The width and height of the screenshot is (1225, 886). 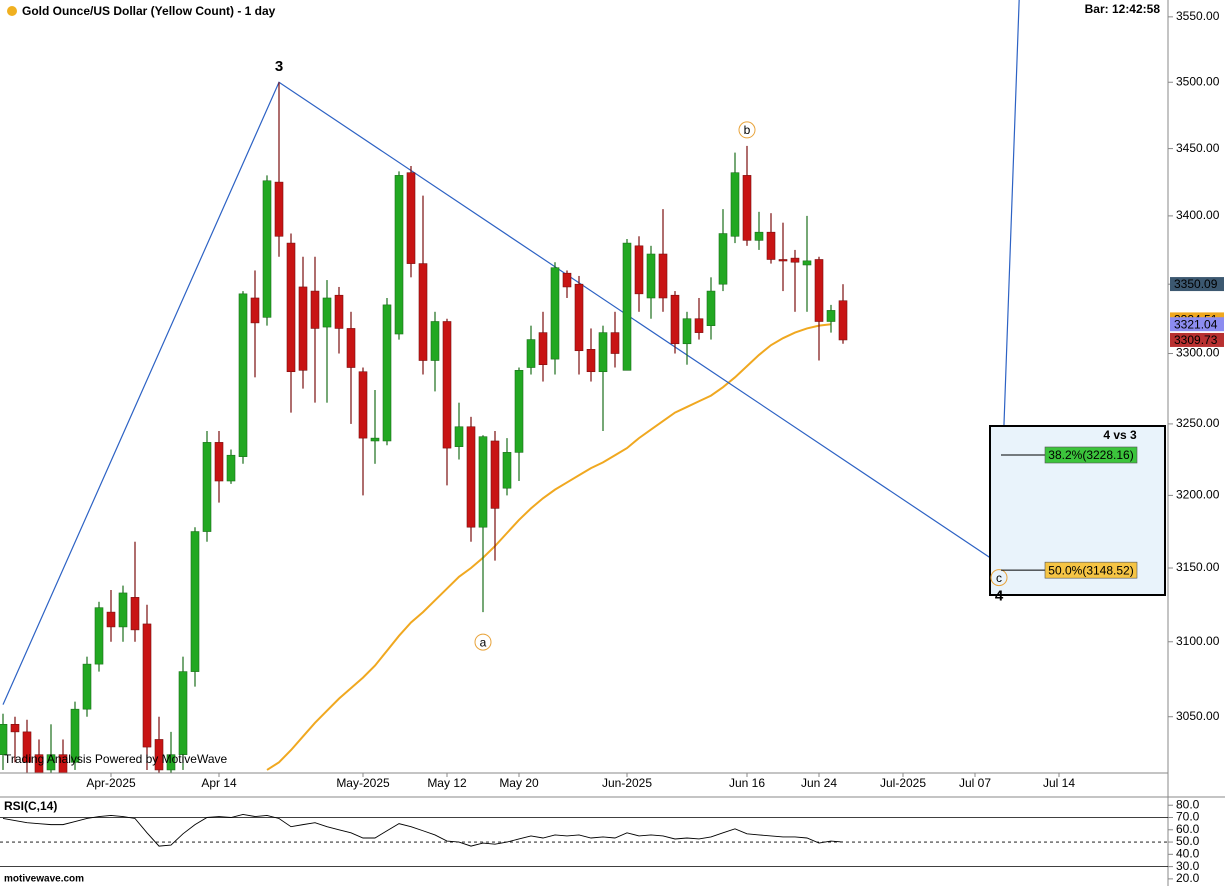 I want to click on wave-label: a, so click(x=483, y=642).